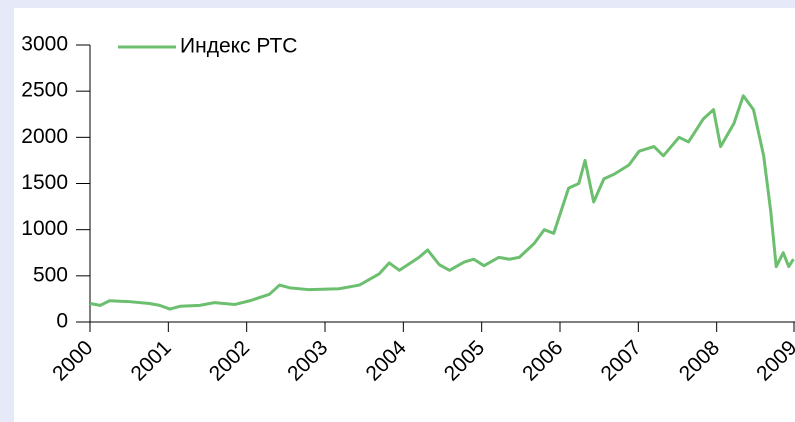  I want to click on y-tick-label: 0, so click(62, 321).